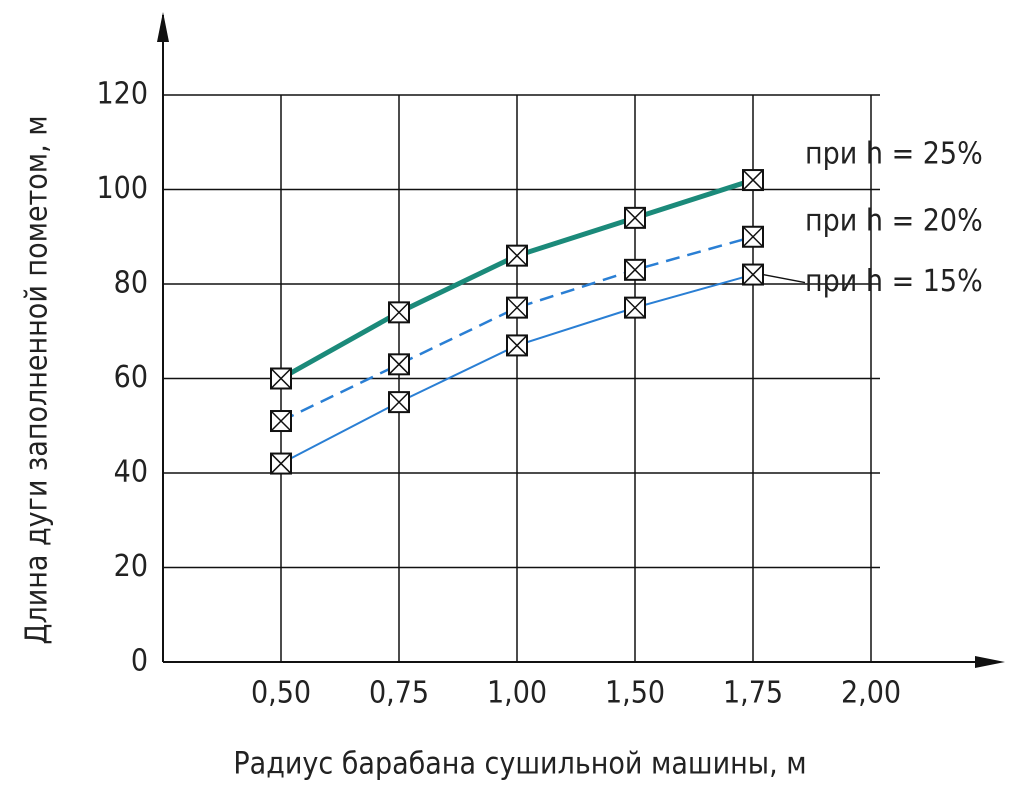  What do you see at coordinates (753, 693) in the screenshot?
I see `x-tick-label: 1,75` at bounding box center [753, 693].